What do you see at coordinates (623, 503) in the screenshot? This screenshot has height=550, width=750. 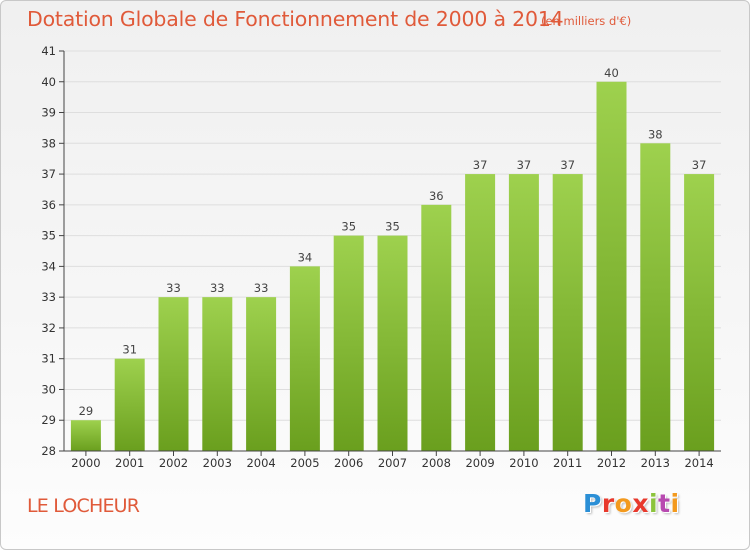 I see `logo-letter: o` at bounding box center [623, 503].